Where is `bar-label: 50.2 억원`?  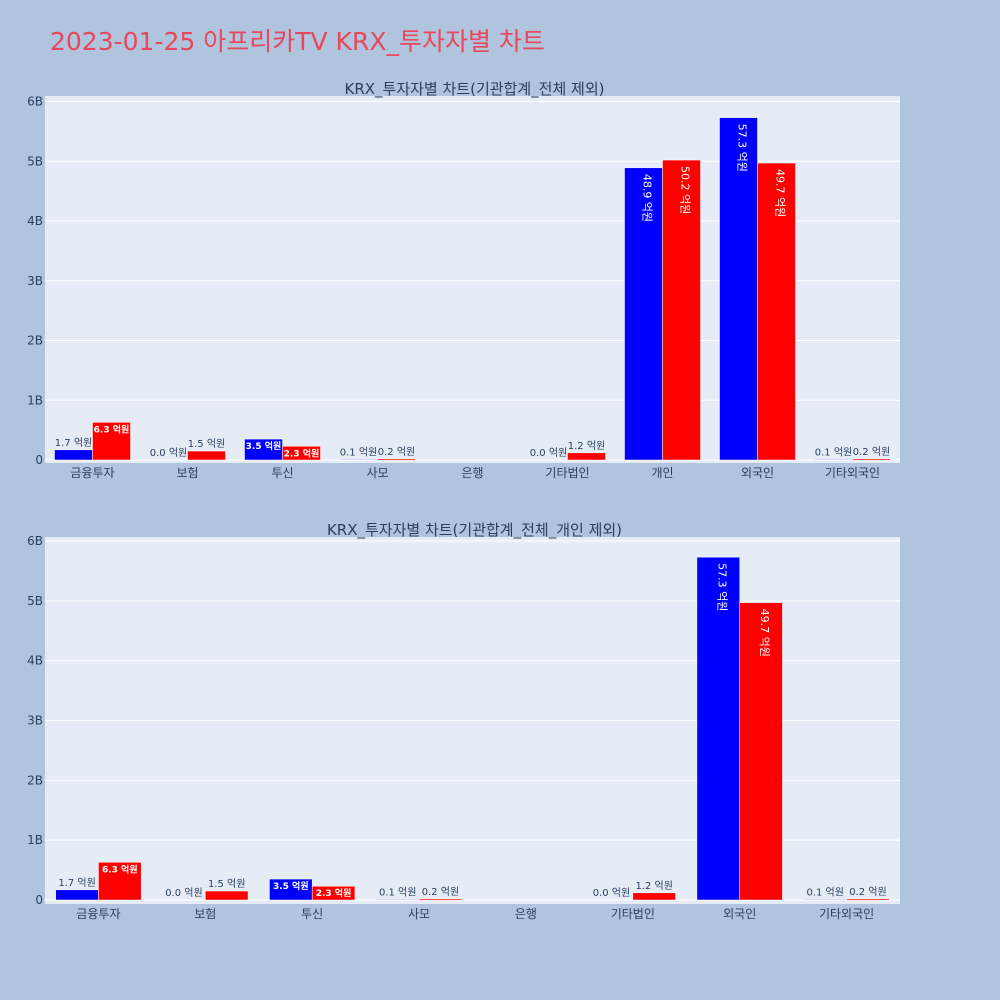
bar-label: 50.2 억원 is located at coordinates (685, 190).